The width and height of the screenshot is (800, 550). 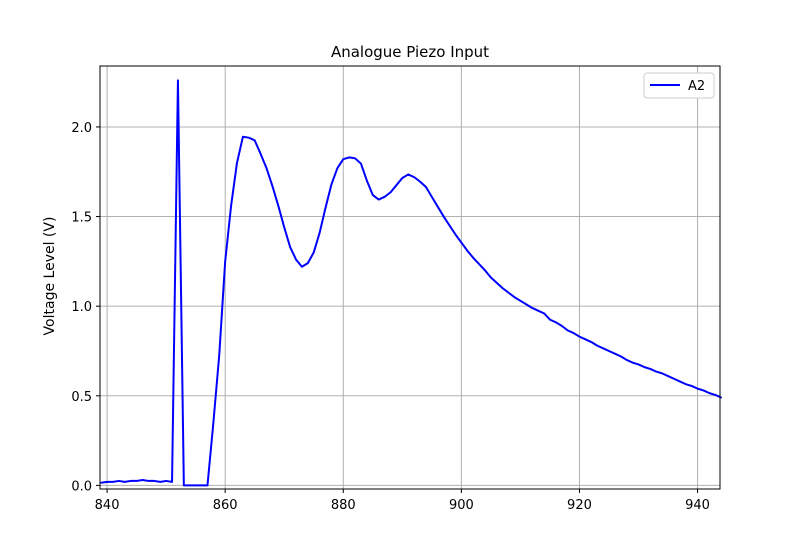 What do you see at coordinates (107, 505) in the screenshot?
I see `x-tick-label: 840` at bounding box center [107, 505].